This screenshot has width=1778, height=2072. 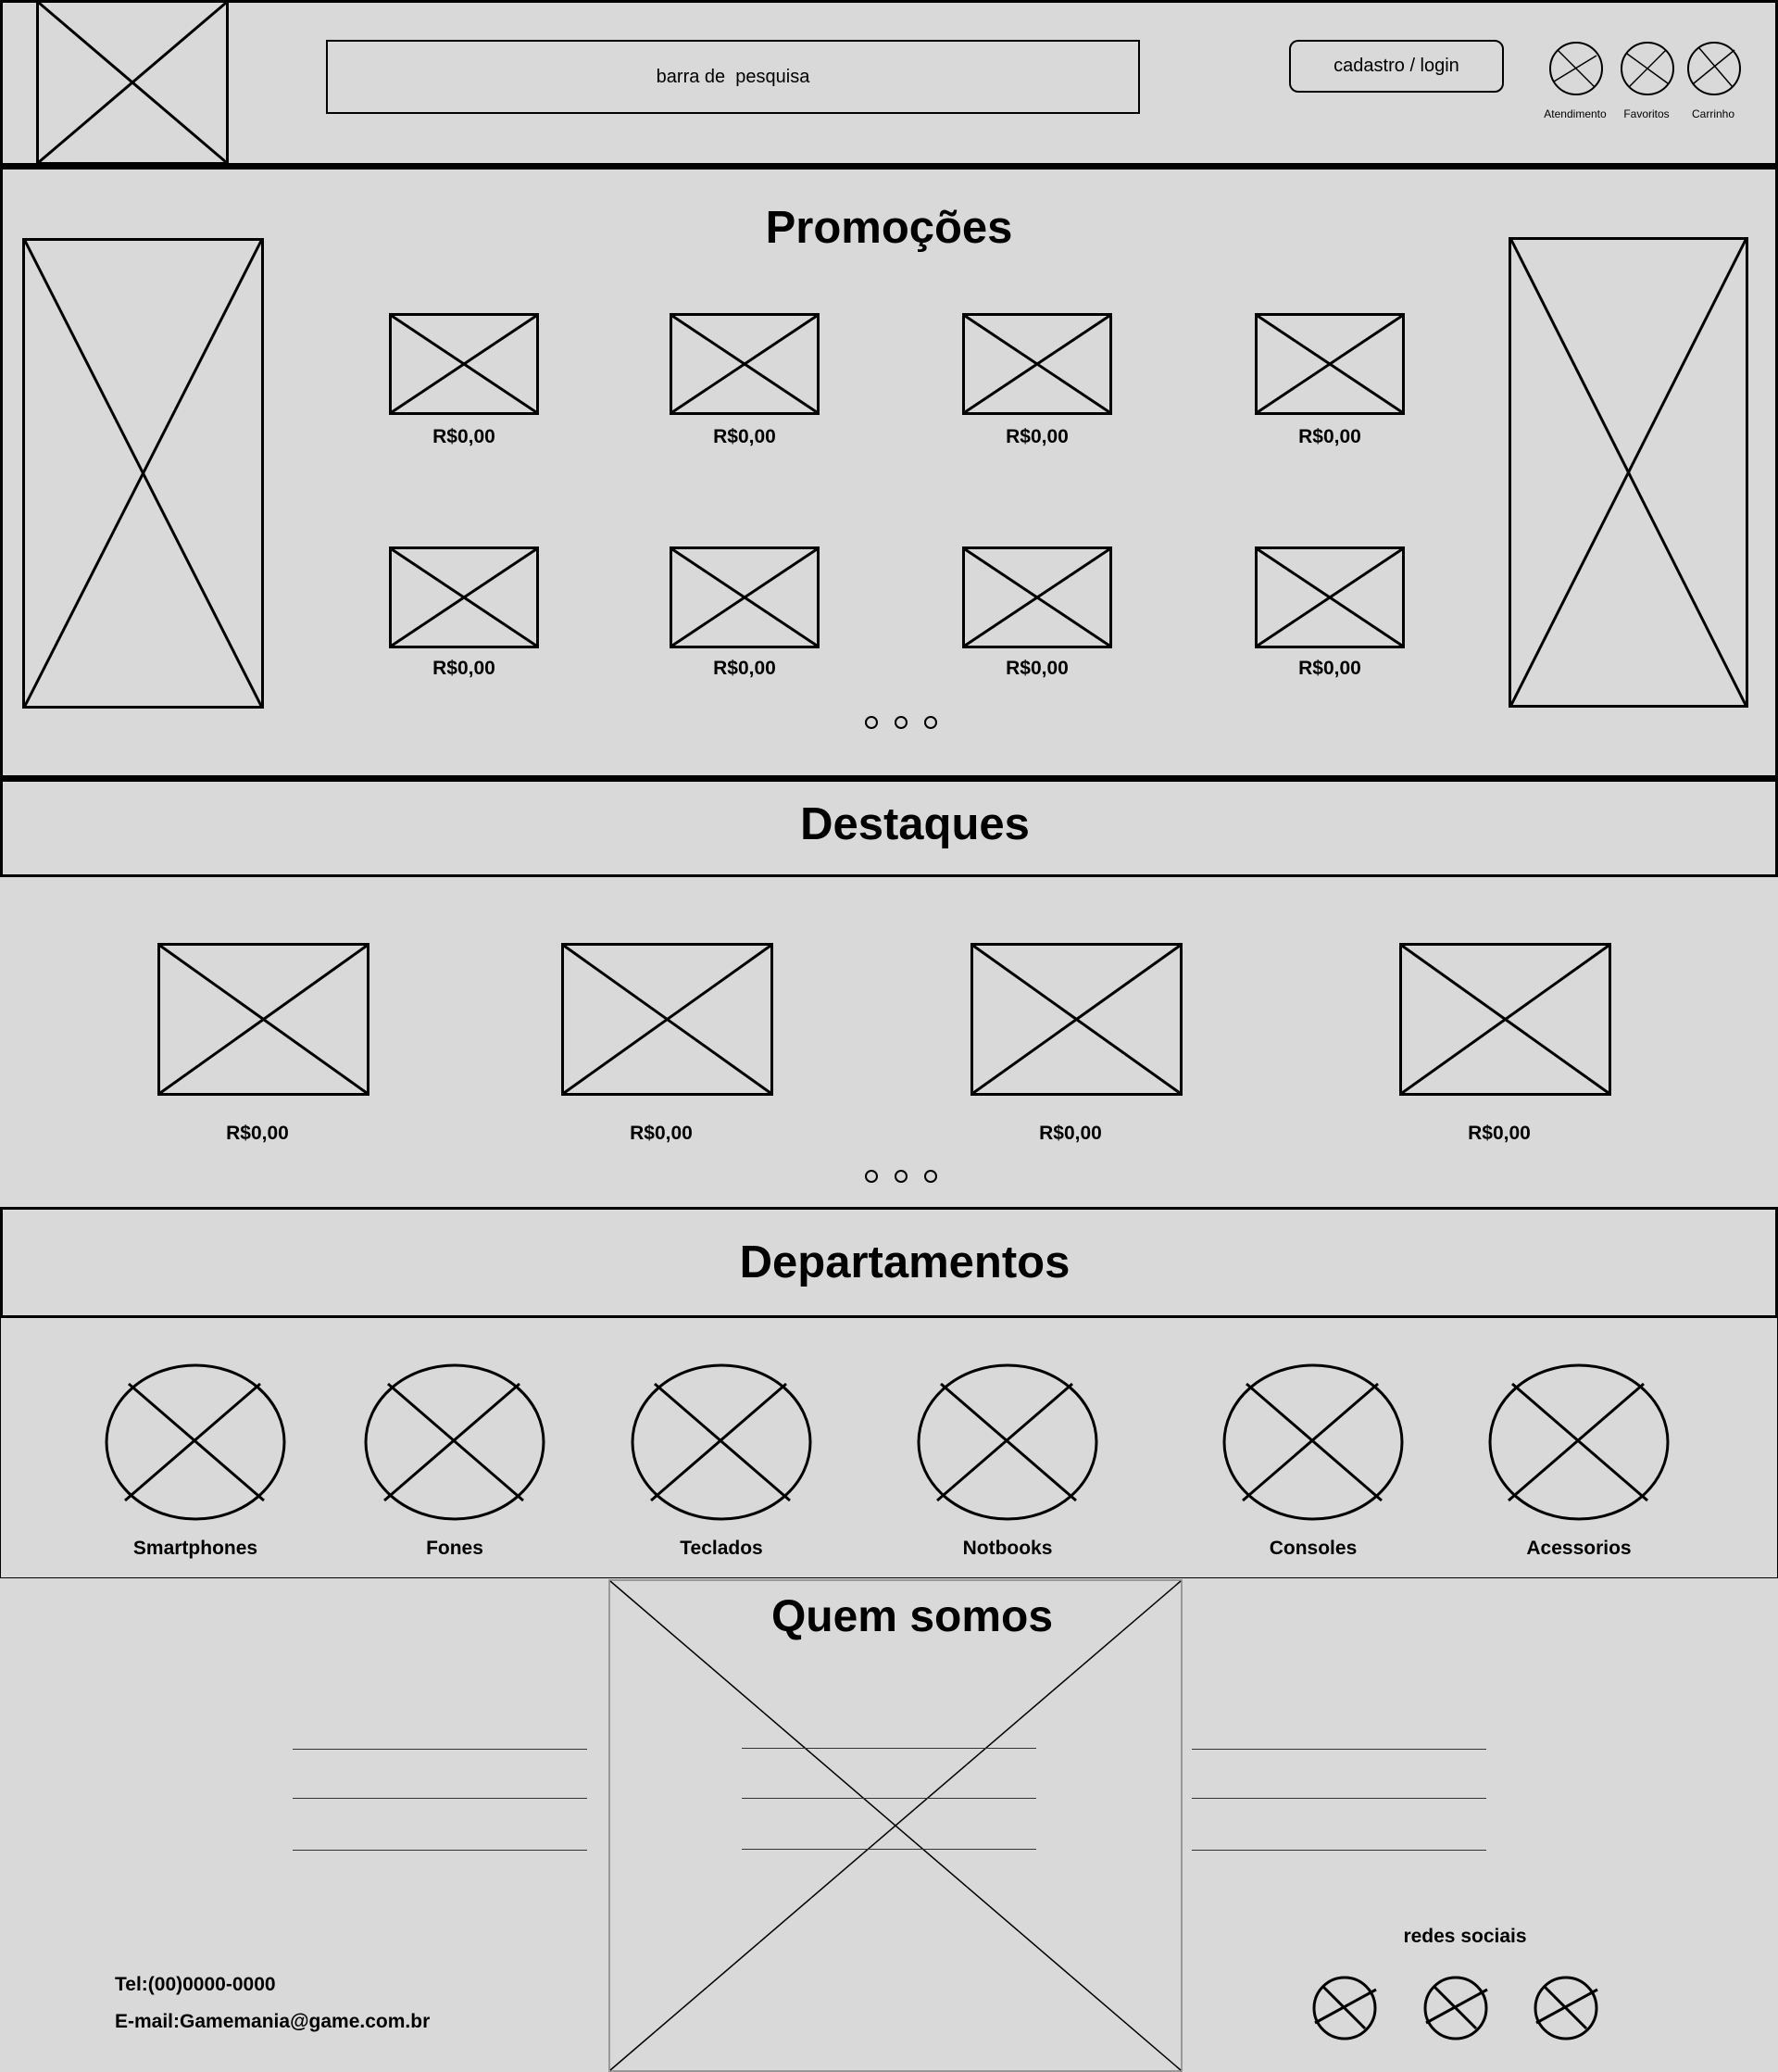 I want to click on department-label: Notbooks, so click(x=1007, y=1548).